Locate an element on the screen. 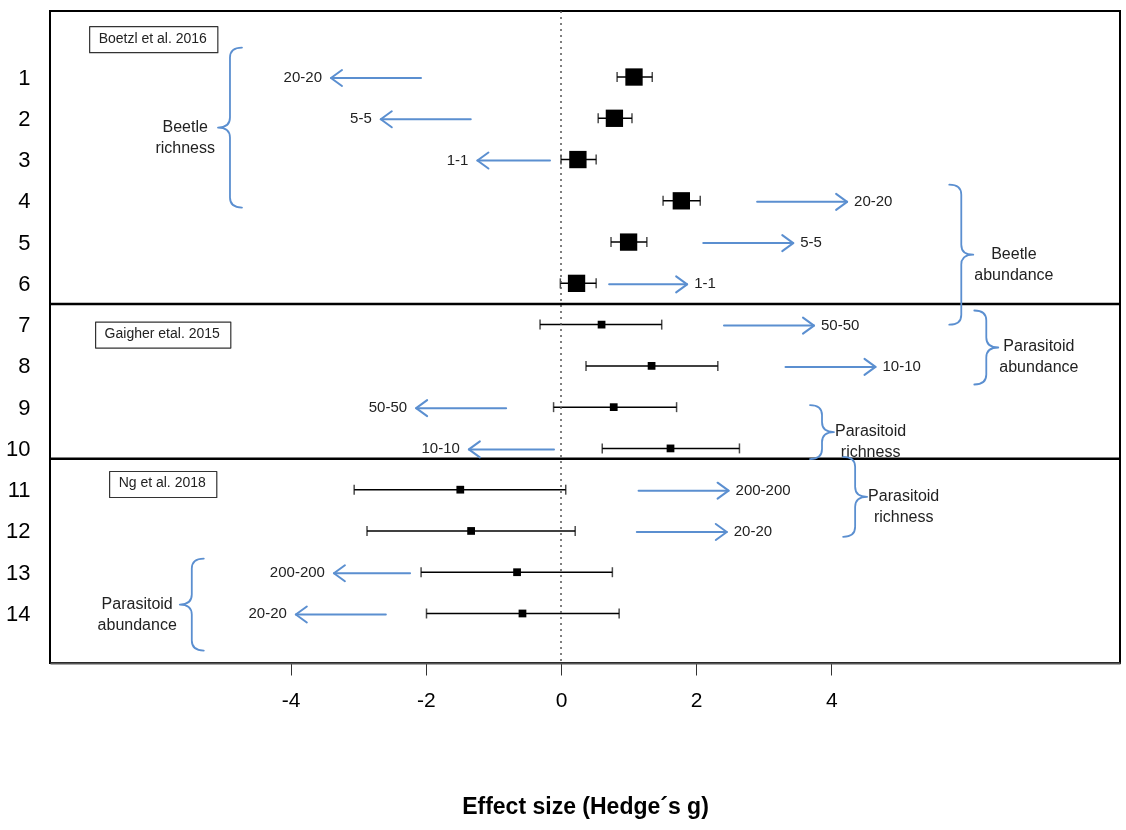 The height and width of the screenshot is (830, 1126). x-axis-title: Effect size (Hedge´s g) is located at coordinates (585, 805).